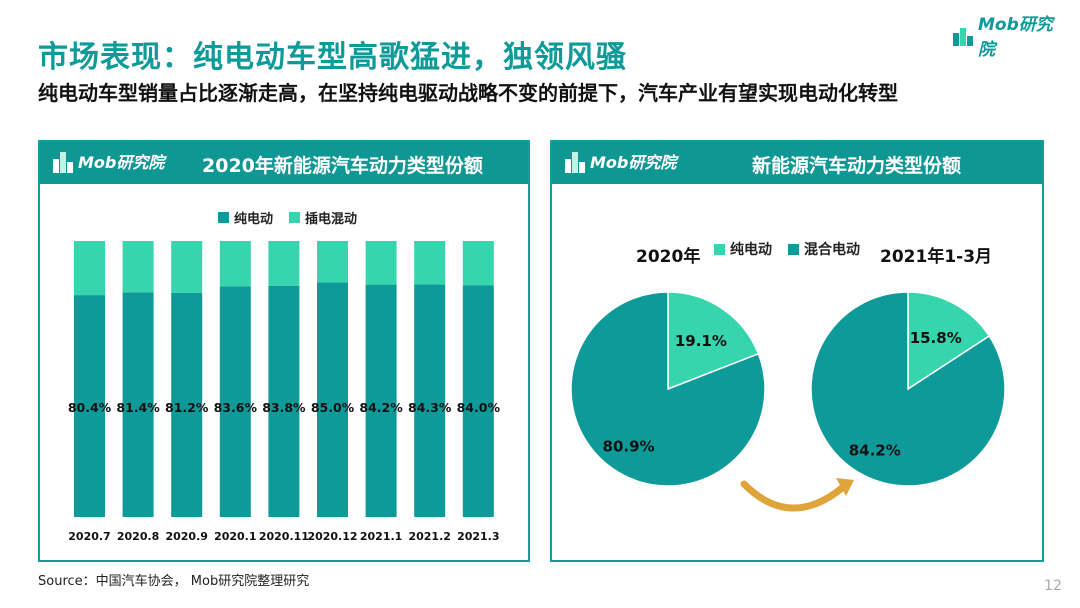  What do you see at coordinates (875, 450) in the screenshot?
I see `pie-slice-label: 84.2%` at bounding box center [875, 450].